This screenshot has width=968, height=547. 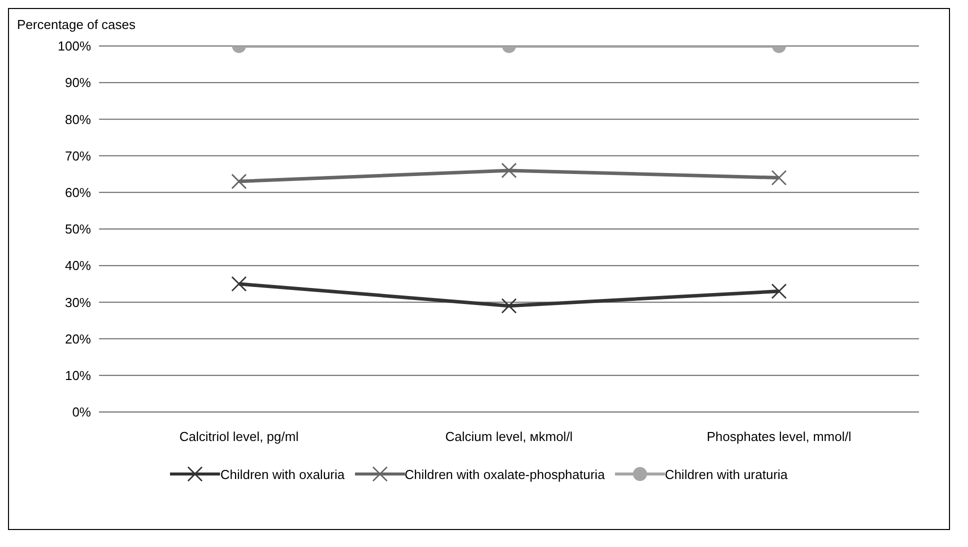 What do you see at coordinates (82, 412) in the screenshot?
I see `y-tick-label: 0%` at bounding box center [82, 412].